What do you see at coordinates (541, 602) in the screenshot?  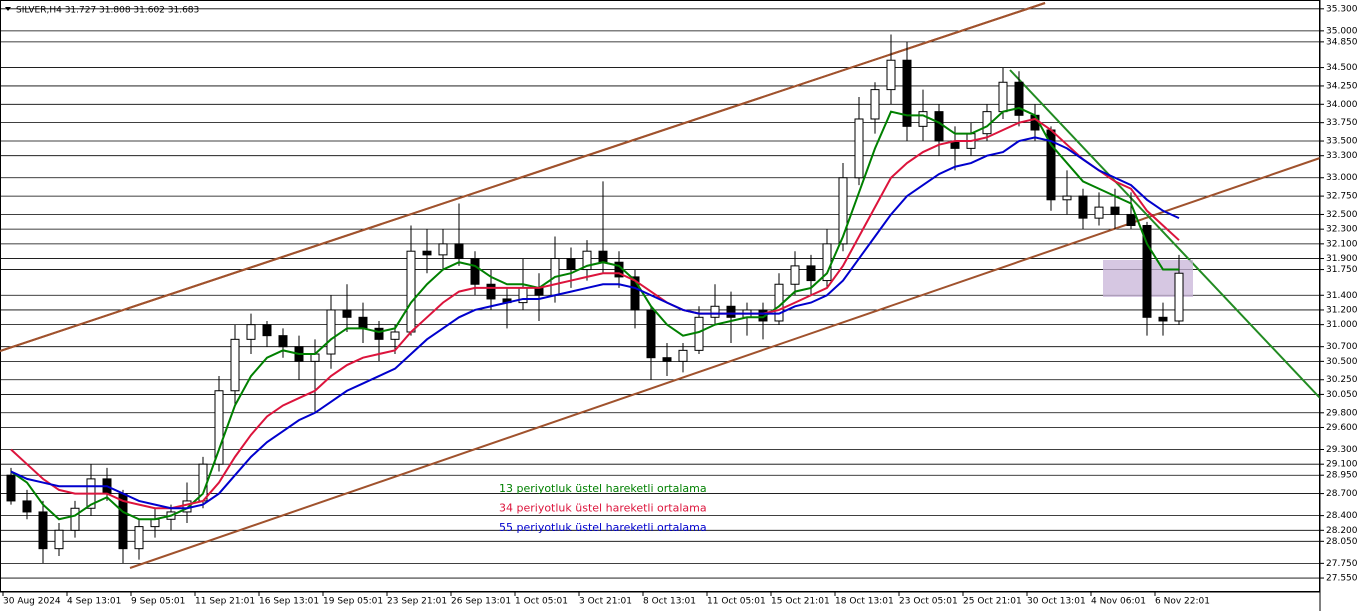 I see `x-tick-label: 1 Oct 05:01` at bounding box center [541, 602].